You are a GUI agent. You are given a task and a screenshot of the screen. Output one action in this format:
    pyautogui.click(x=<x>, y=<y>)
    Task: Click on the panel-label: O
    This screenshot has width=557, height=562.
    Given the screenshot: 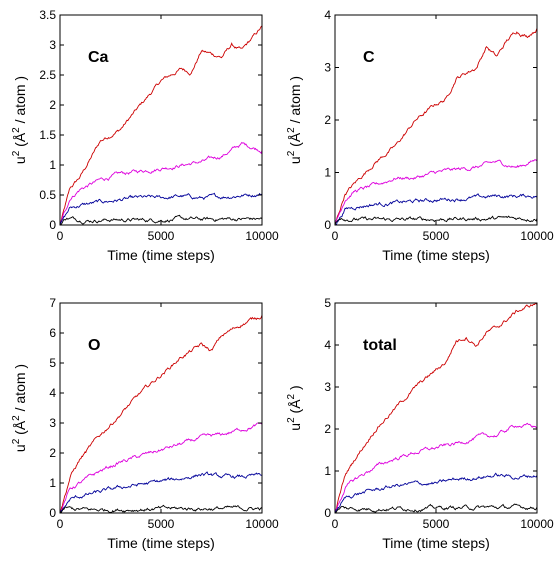 What is the action you would take?
    pyautogui.click(x=94, y=345)
    